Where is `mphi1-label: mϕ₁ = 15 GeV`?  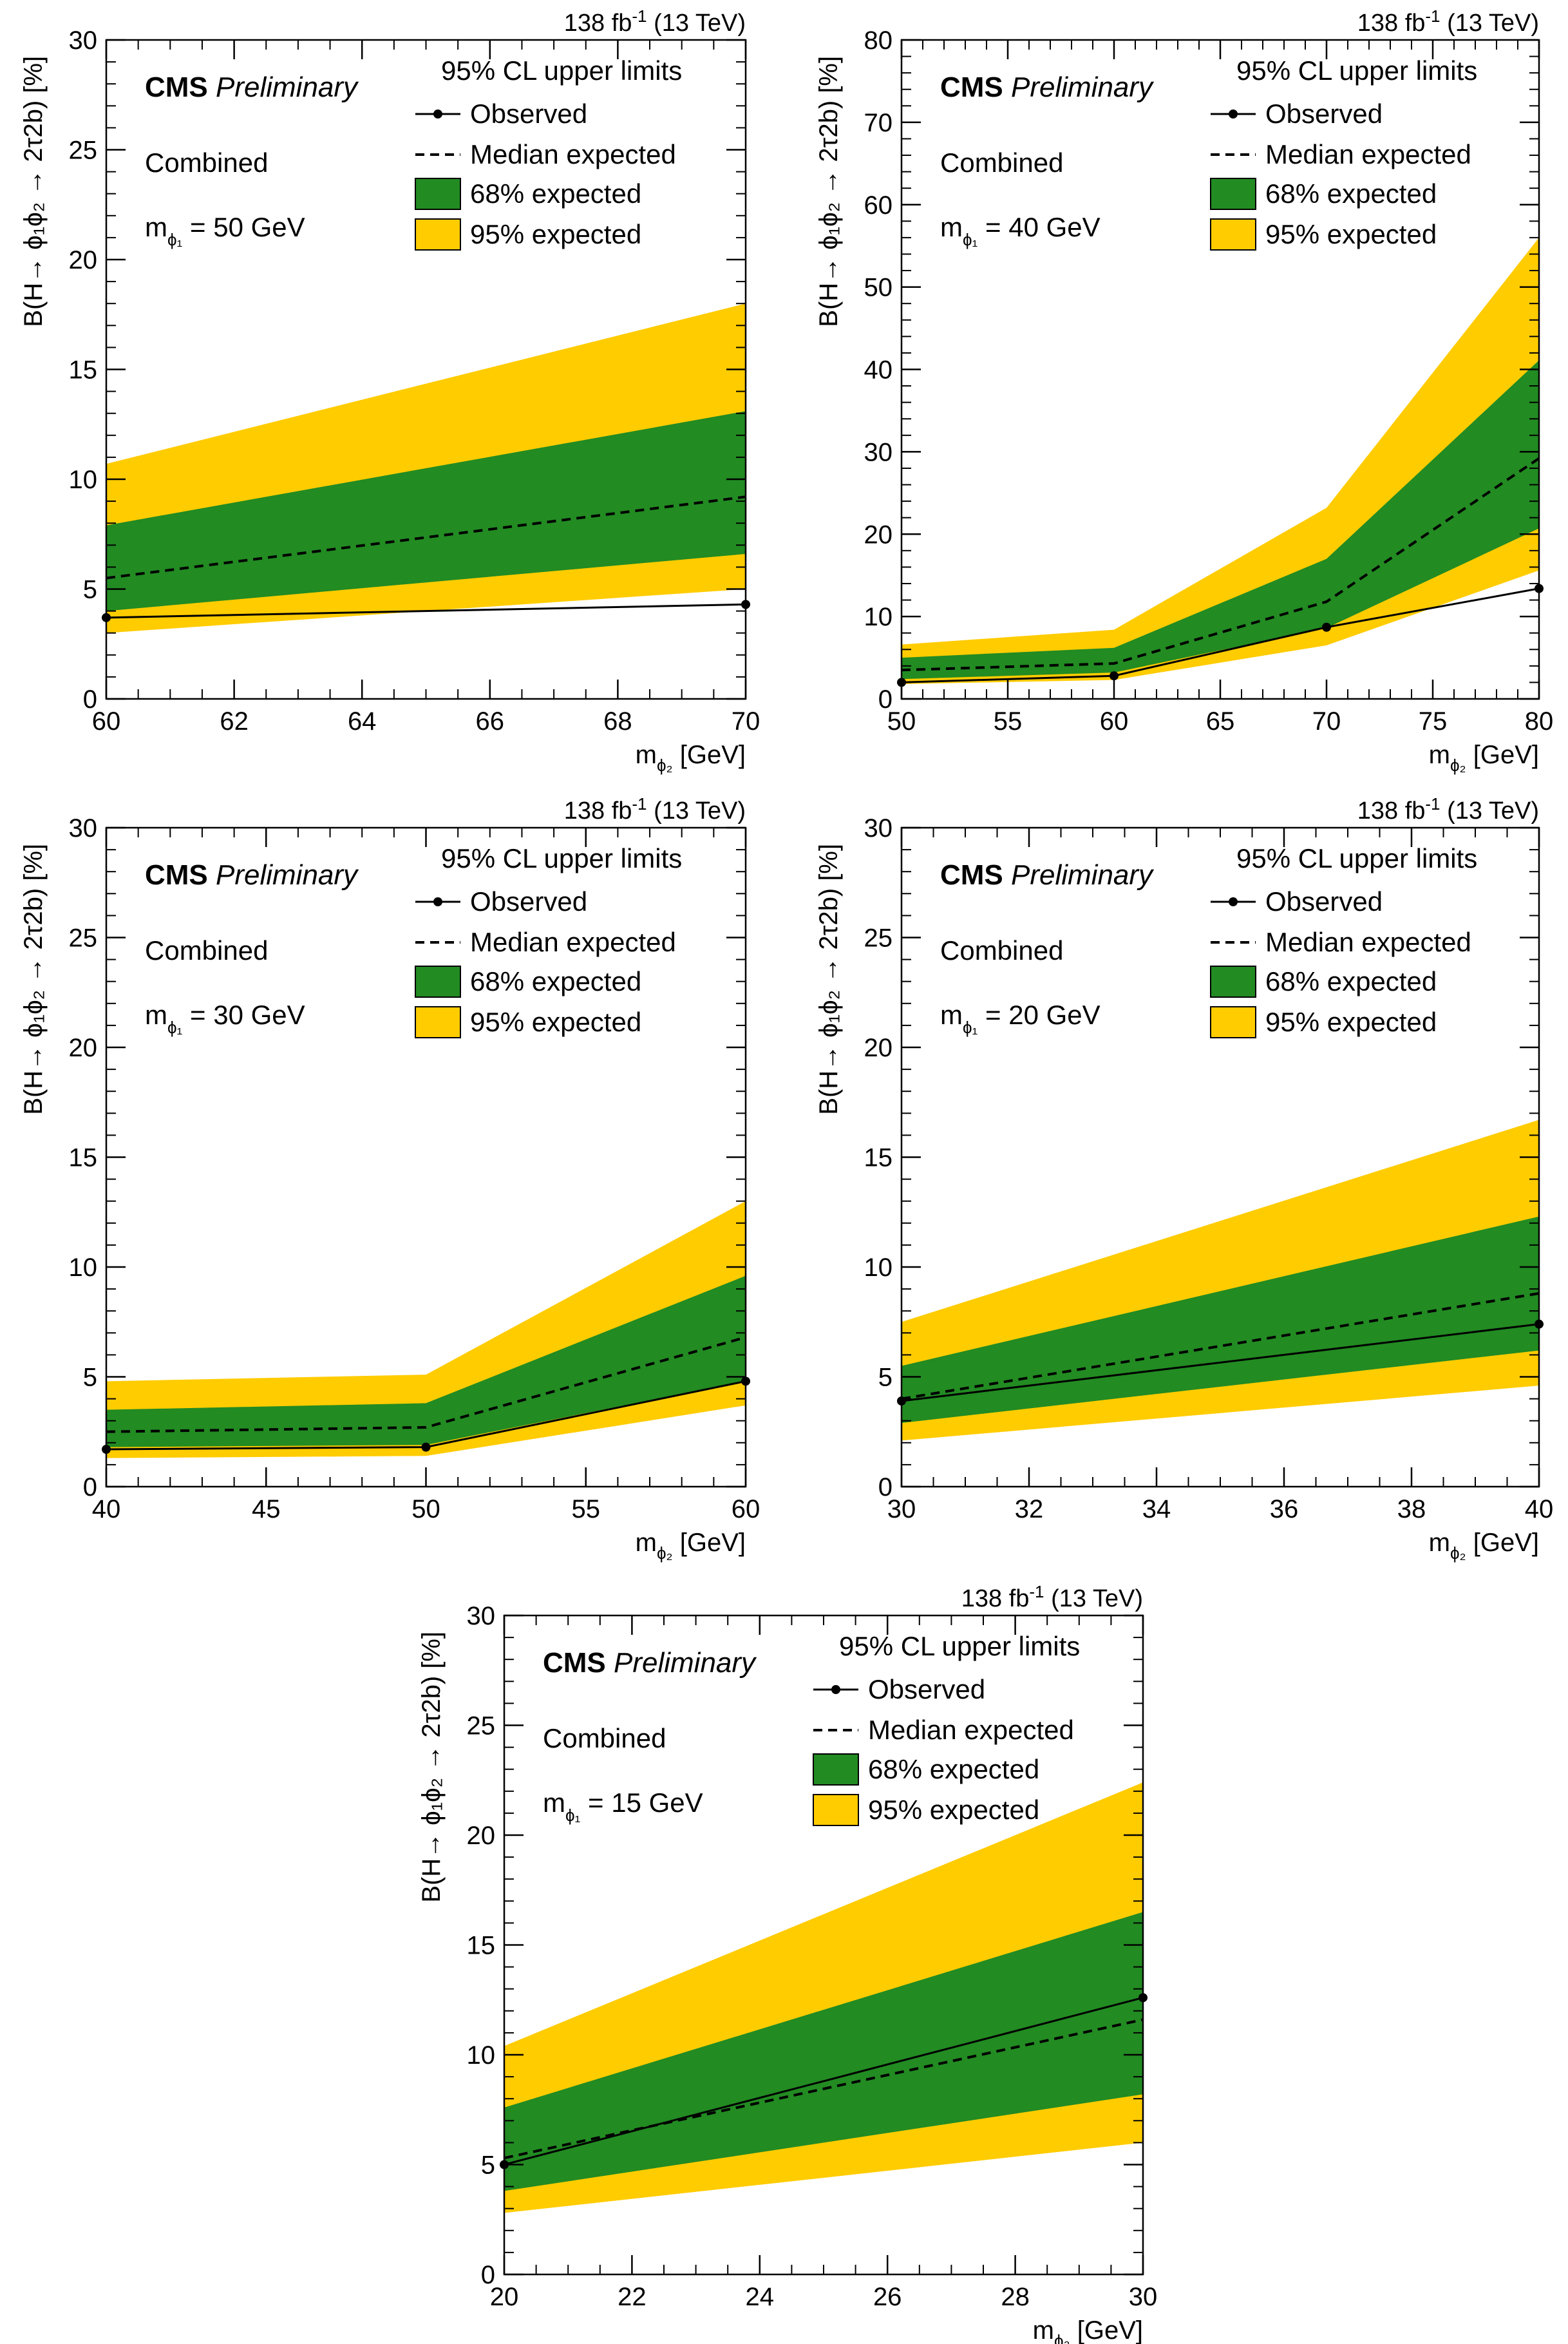 mphi1-label: mϕ₁ = 15 GeV is located at coordinates (623, 1806).